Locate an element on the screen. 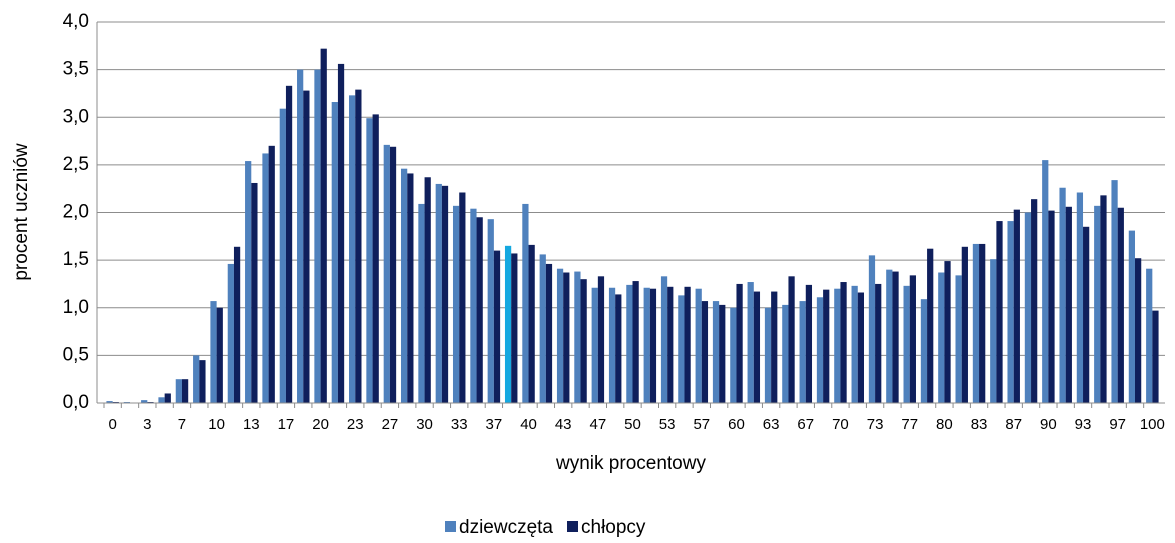 The width and height of the screenshot is (1175, 543). y-tick-label: 3,5 is located at coordinates (76, 69).